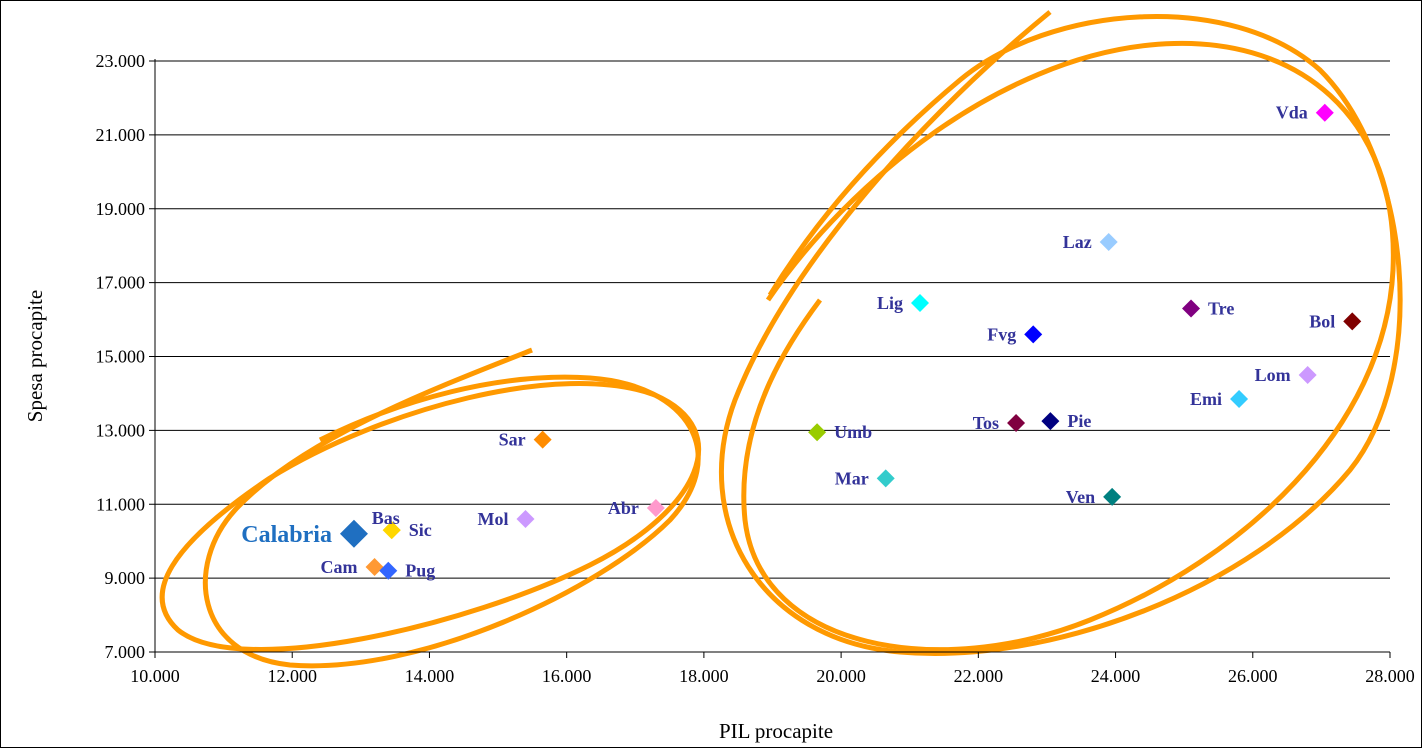 This screenshot has height=748, width=1422. Describe the element at coordinates (853, 432) in the screenshot. I see `point-label-umb: Umb` at that location.